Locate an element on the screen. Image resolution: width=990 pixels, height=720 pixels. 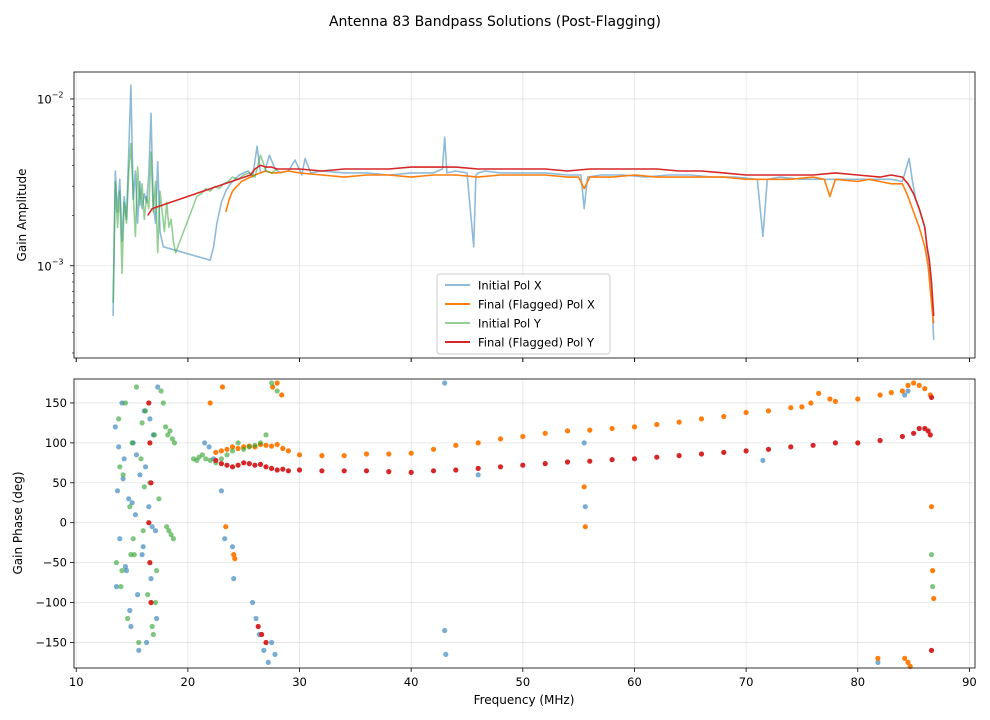
amplitude-ylabel: Gain Amplitude is located at coordinates (22, 215).